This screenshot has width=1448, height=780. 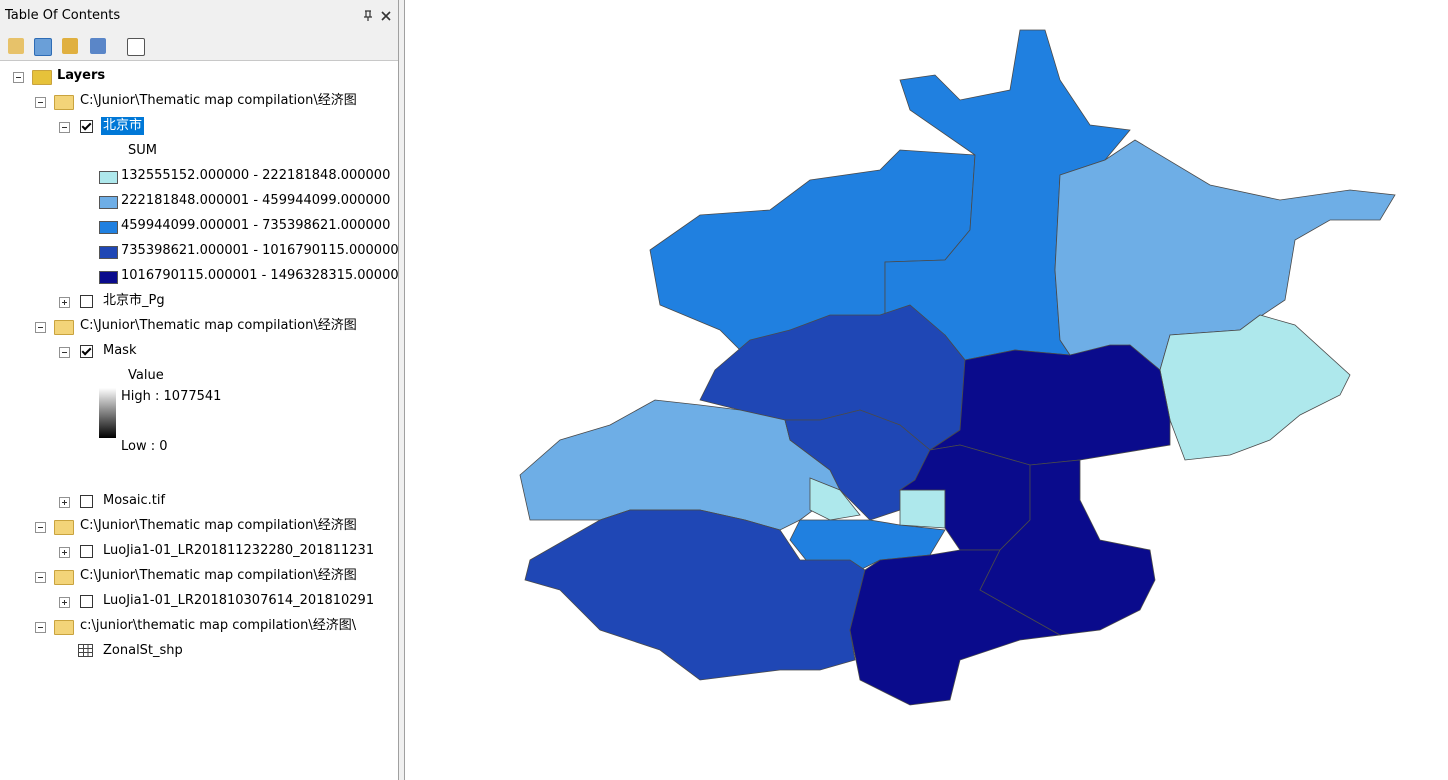 I want to click on low-label: Low : 0, so click(x=144, y=446).